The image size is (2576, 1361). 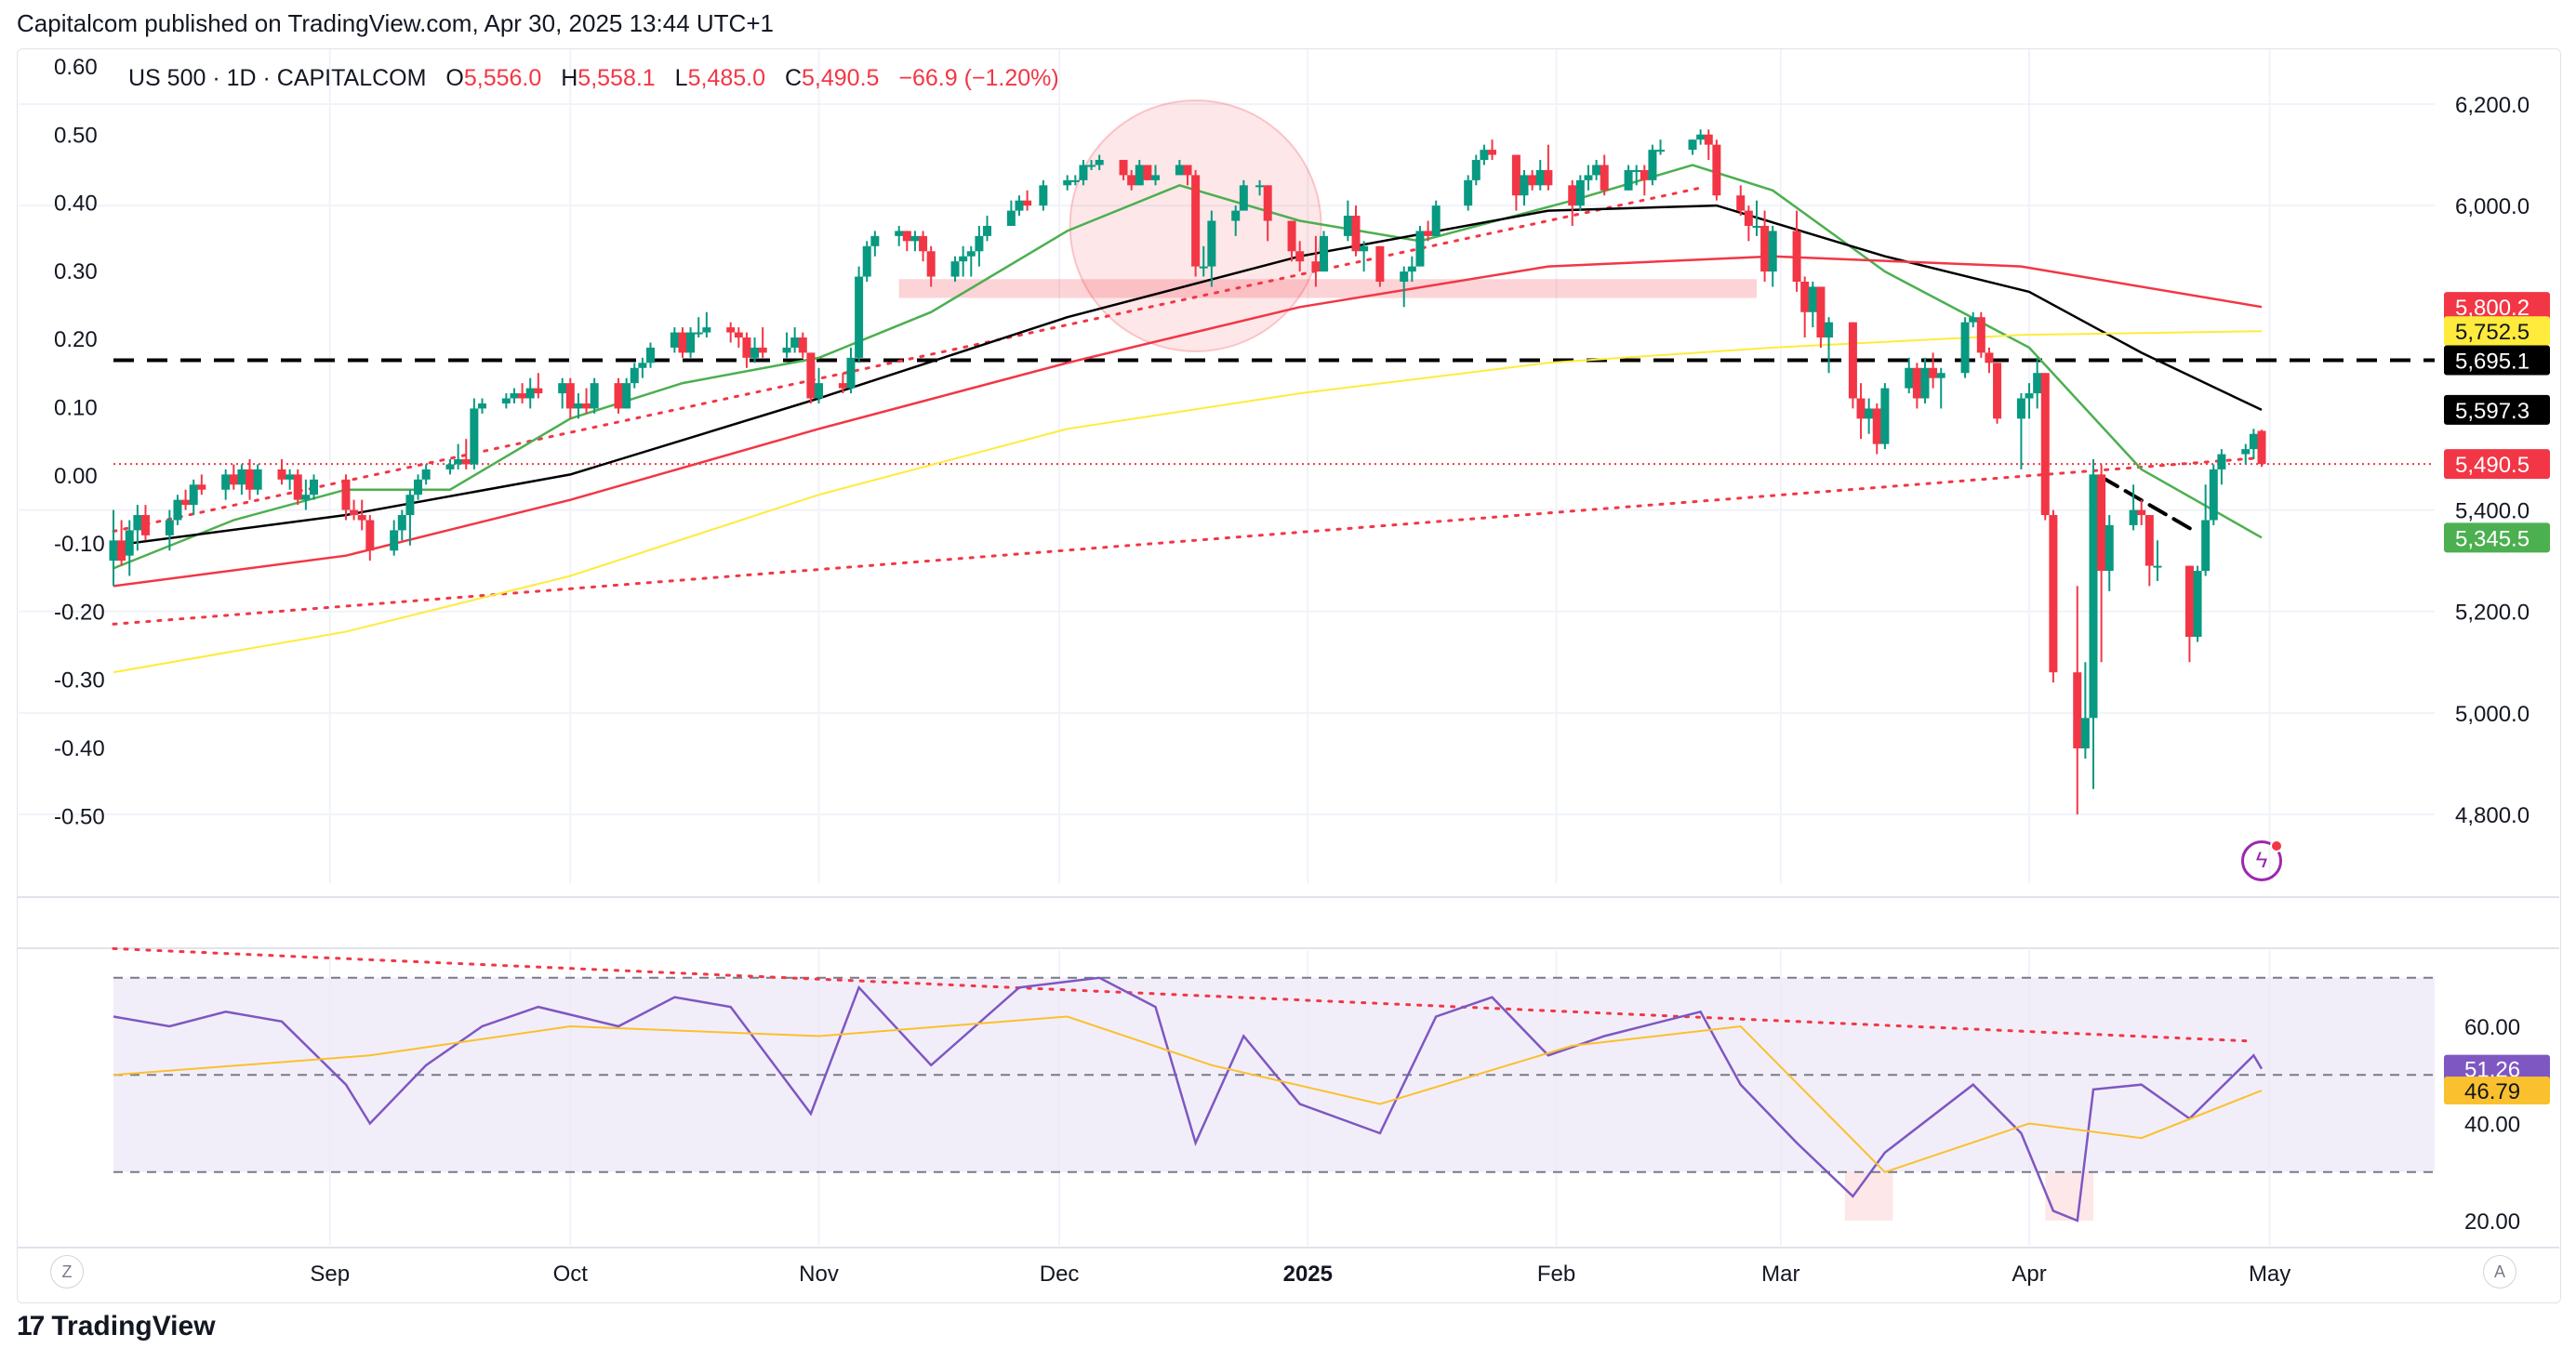 I want to click on short-trendline, so click(x=2149, y=505).